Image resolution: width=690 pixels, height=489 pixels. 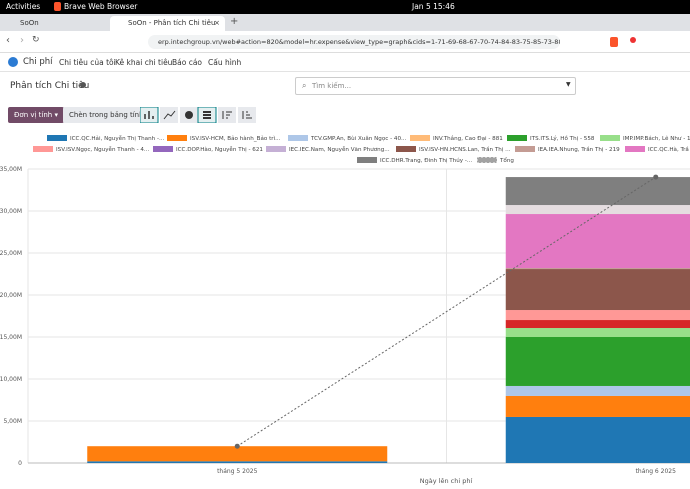 I want to click on activities: Activities, so click(x=23, y=6).